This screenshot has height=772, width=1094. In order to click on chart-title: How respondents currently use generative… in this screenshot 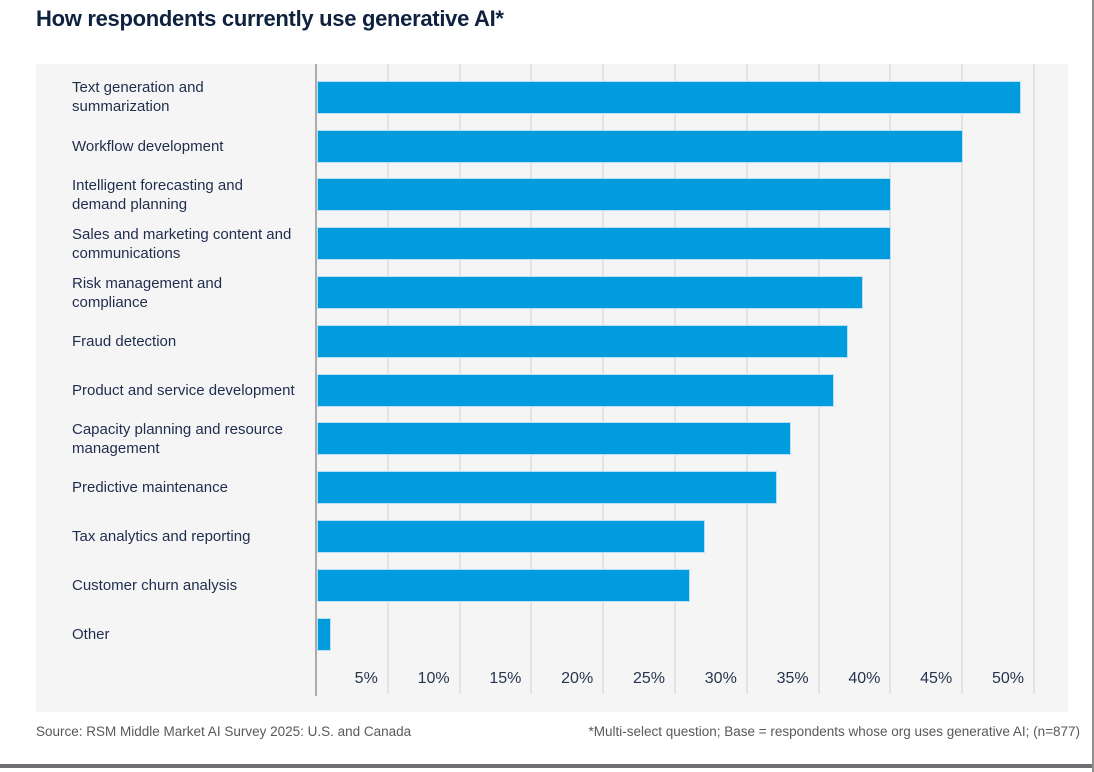, I will do `click(270, 18)`.